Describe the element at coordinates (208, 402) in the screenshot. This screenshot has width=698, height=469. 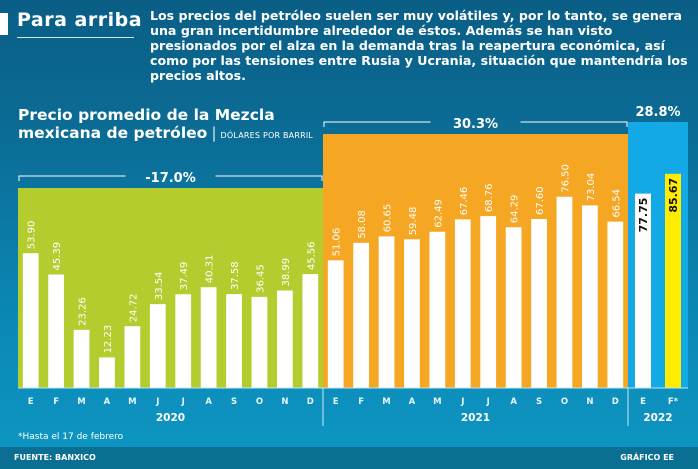
I see `month-label-2020-7: A` at that location.